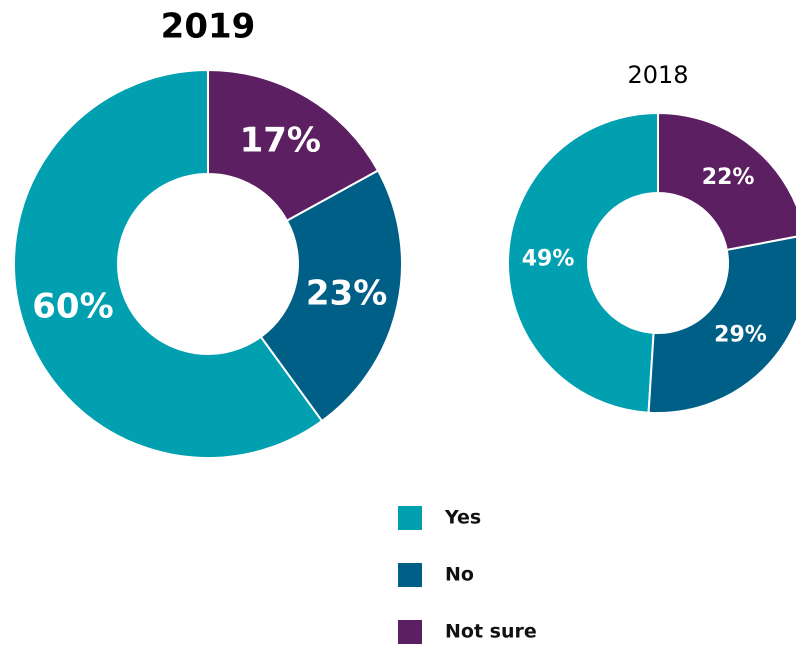  What do you see at coordinates (657, 75) in the screenshot?
I see `chart-title: 2018` at bounding box center [657, 75].